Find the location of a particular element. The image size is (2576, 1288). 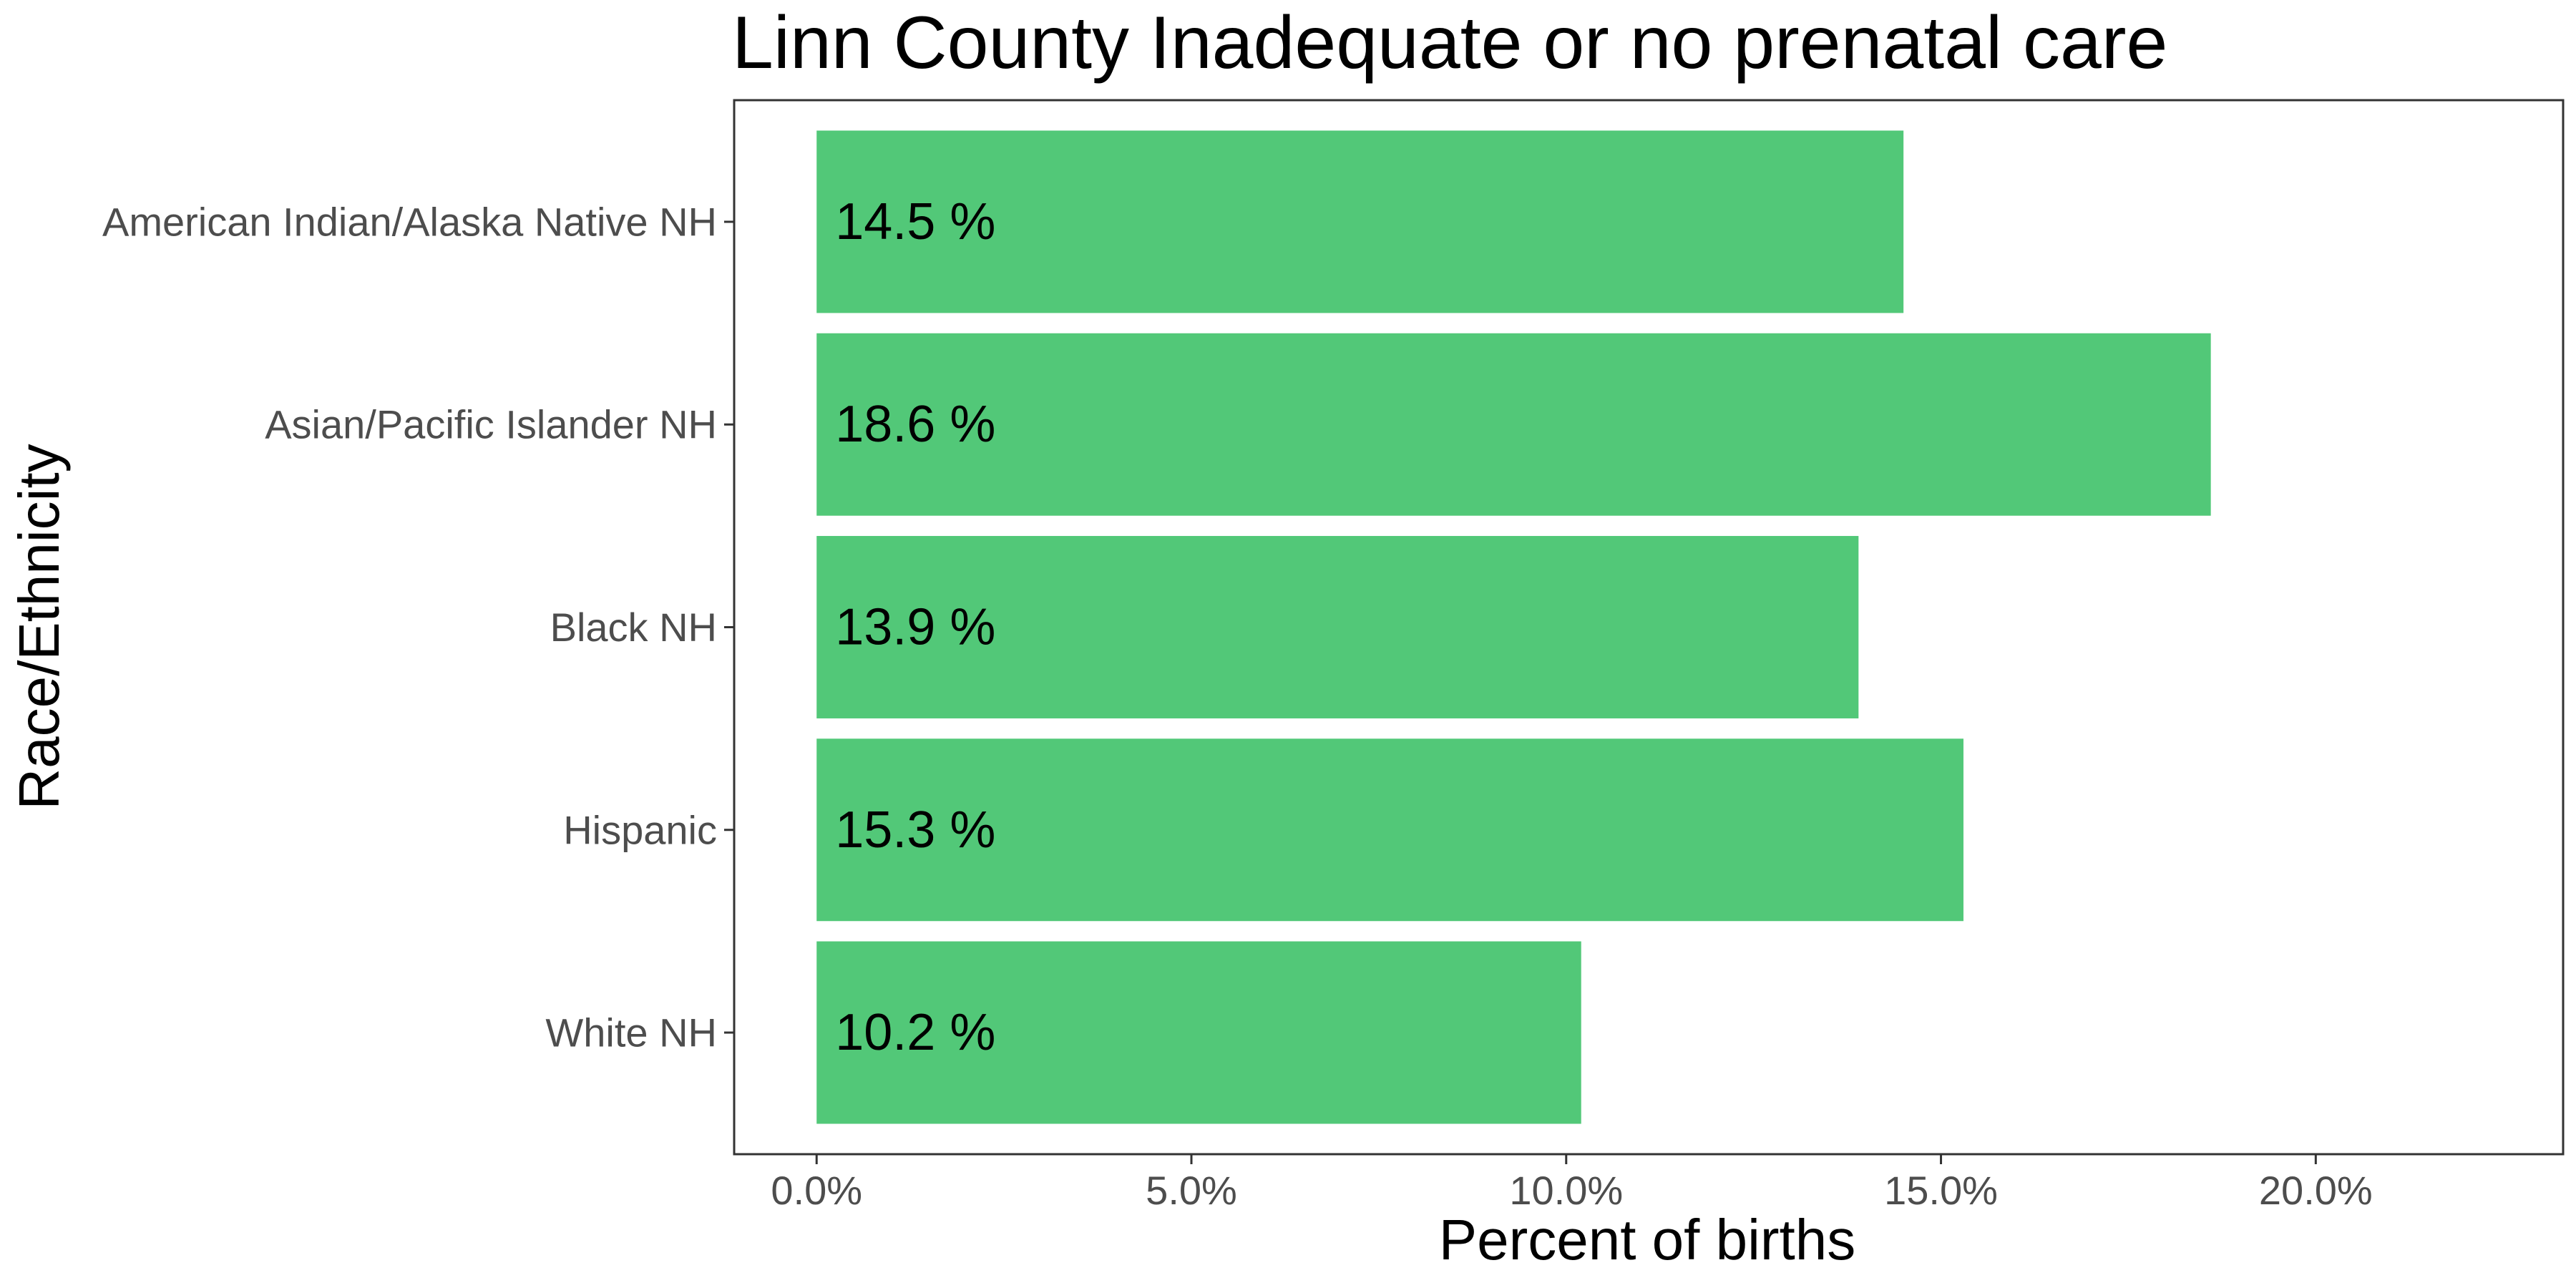

y-tick-label: American Indian/Alaska Native NH is located at coordinates (409, 221).